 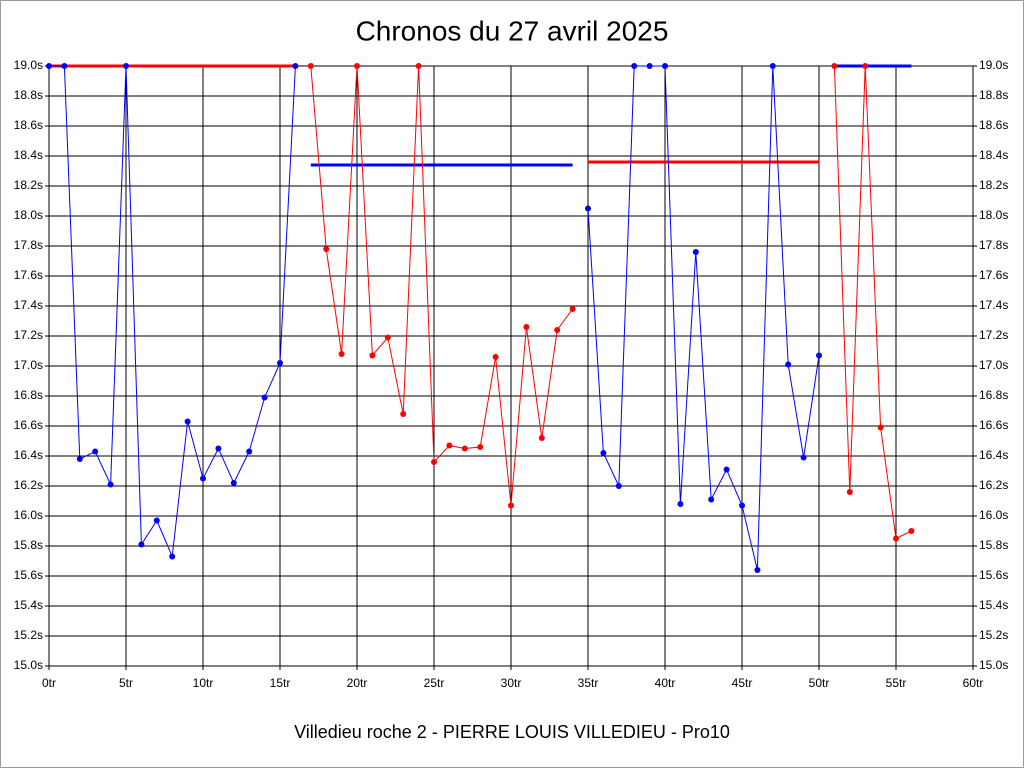 I want to click on y-tick-label: 16.6s, so click(x=28, y=425).